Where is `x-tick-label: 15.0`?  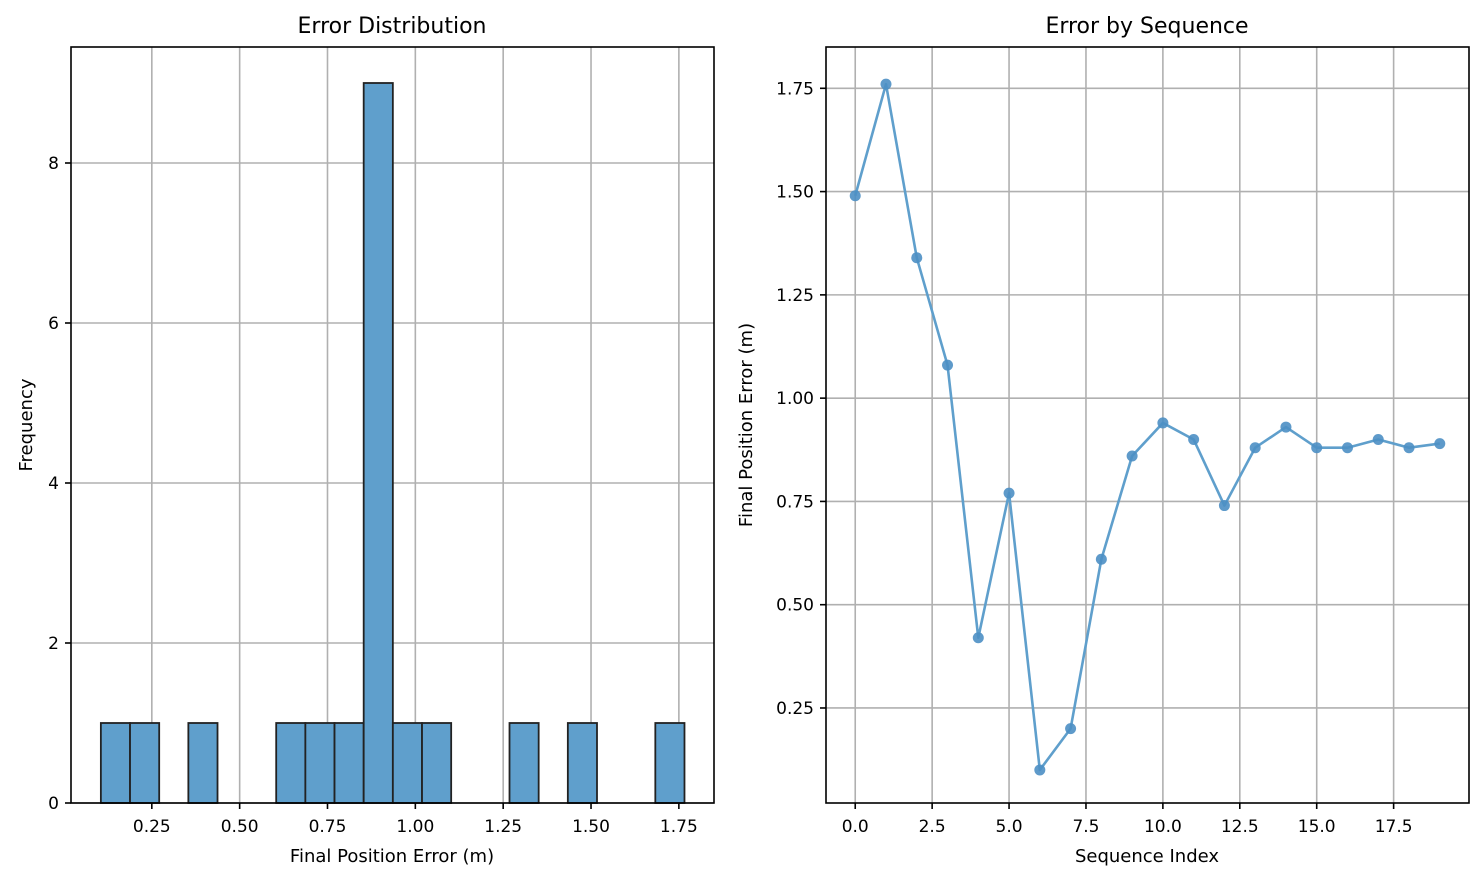 x-tick-label: 15.0 is located at coordinates (1317, 827).